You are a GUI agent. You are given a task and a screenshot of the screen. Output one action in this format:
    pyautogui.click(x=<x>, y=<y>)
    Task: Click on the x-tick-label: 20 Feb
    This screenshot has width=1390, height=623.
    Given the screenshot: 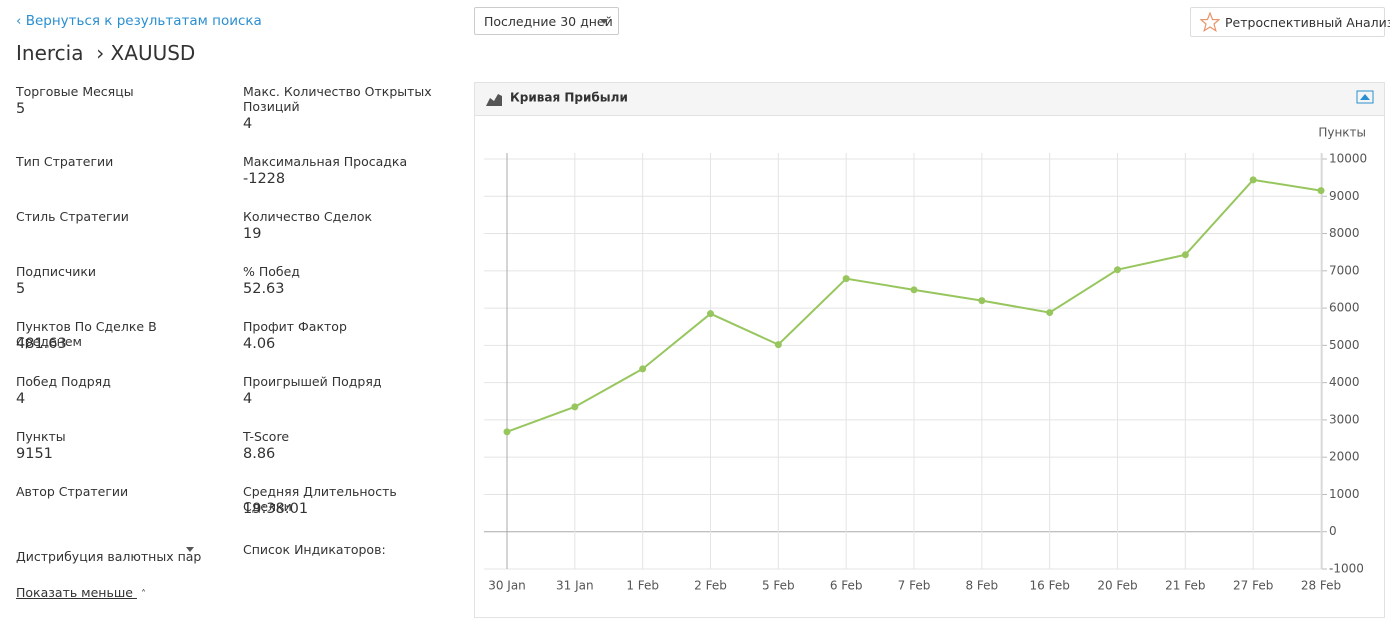 What is the action you would take?
    pyautogui.click(x=1117, y=586)
    